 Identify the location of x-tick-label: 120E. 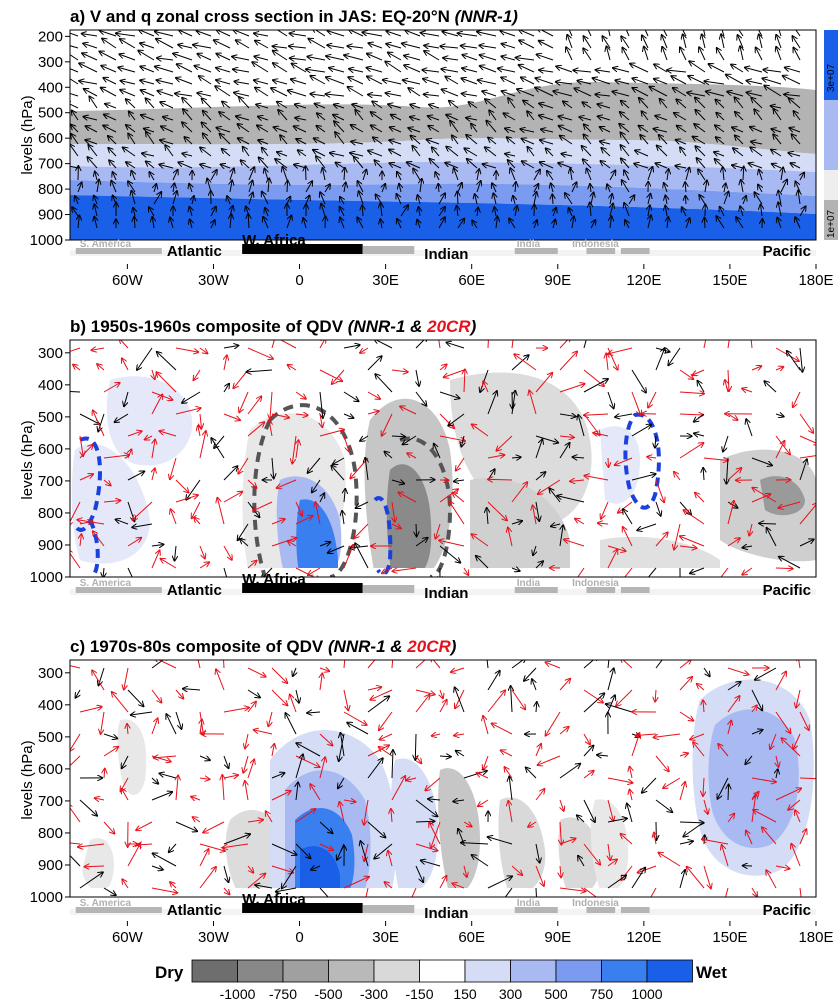
(643, 280).